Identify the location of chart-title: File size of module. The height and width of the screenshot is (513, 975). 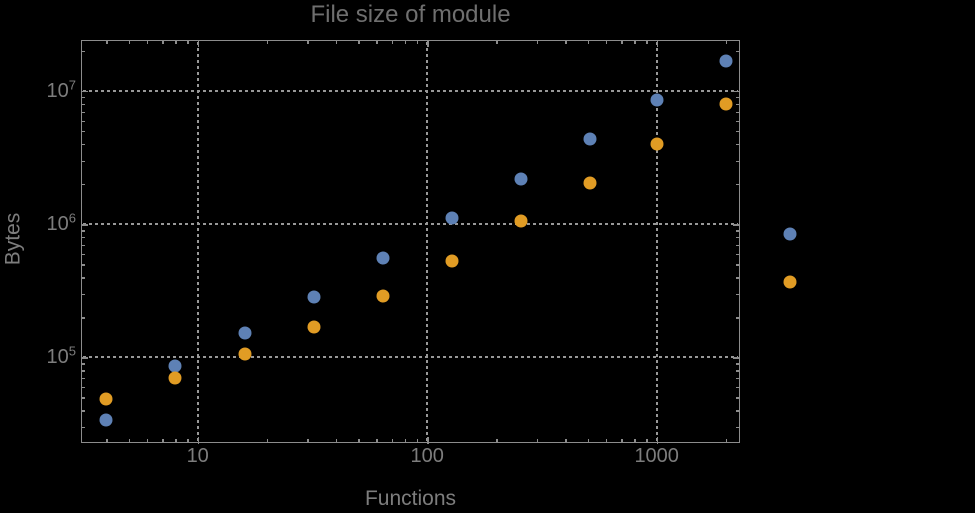
(410, 14).